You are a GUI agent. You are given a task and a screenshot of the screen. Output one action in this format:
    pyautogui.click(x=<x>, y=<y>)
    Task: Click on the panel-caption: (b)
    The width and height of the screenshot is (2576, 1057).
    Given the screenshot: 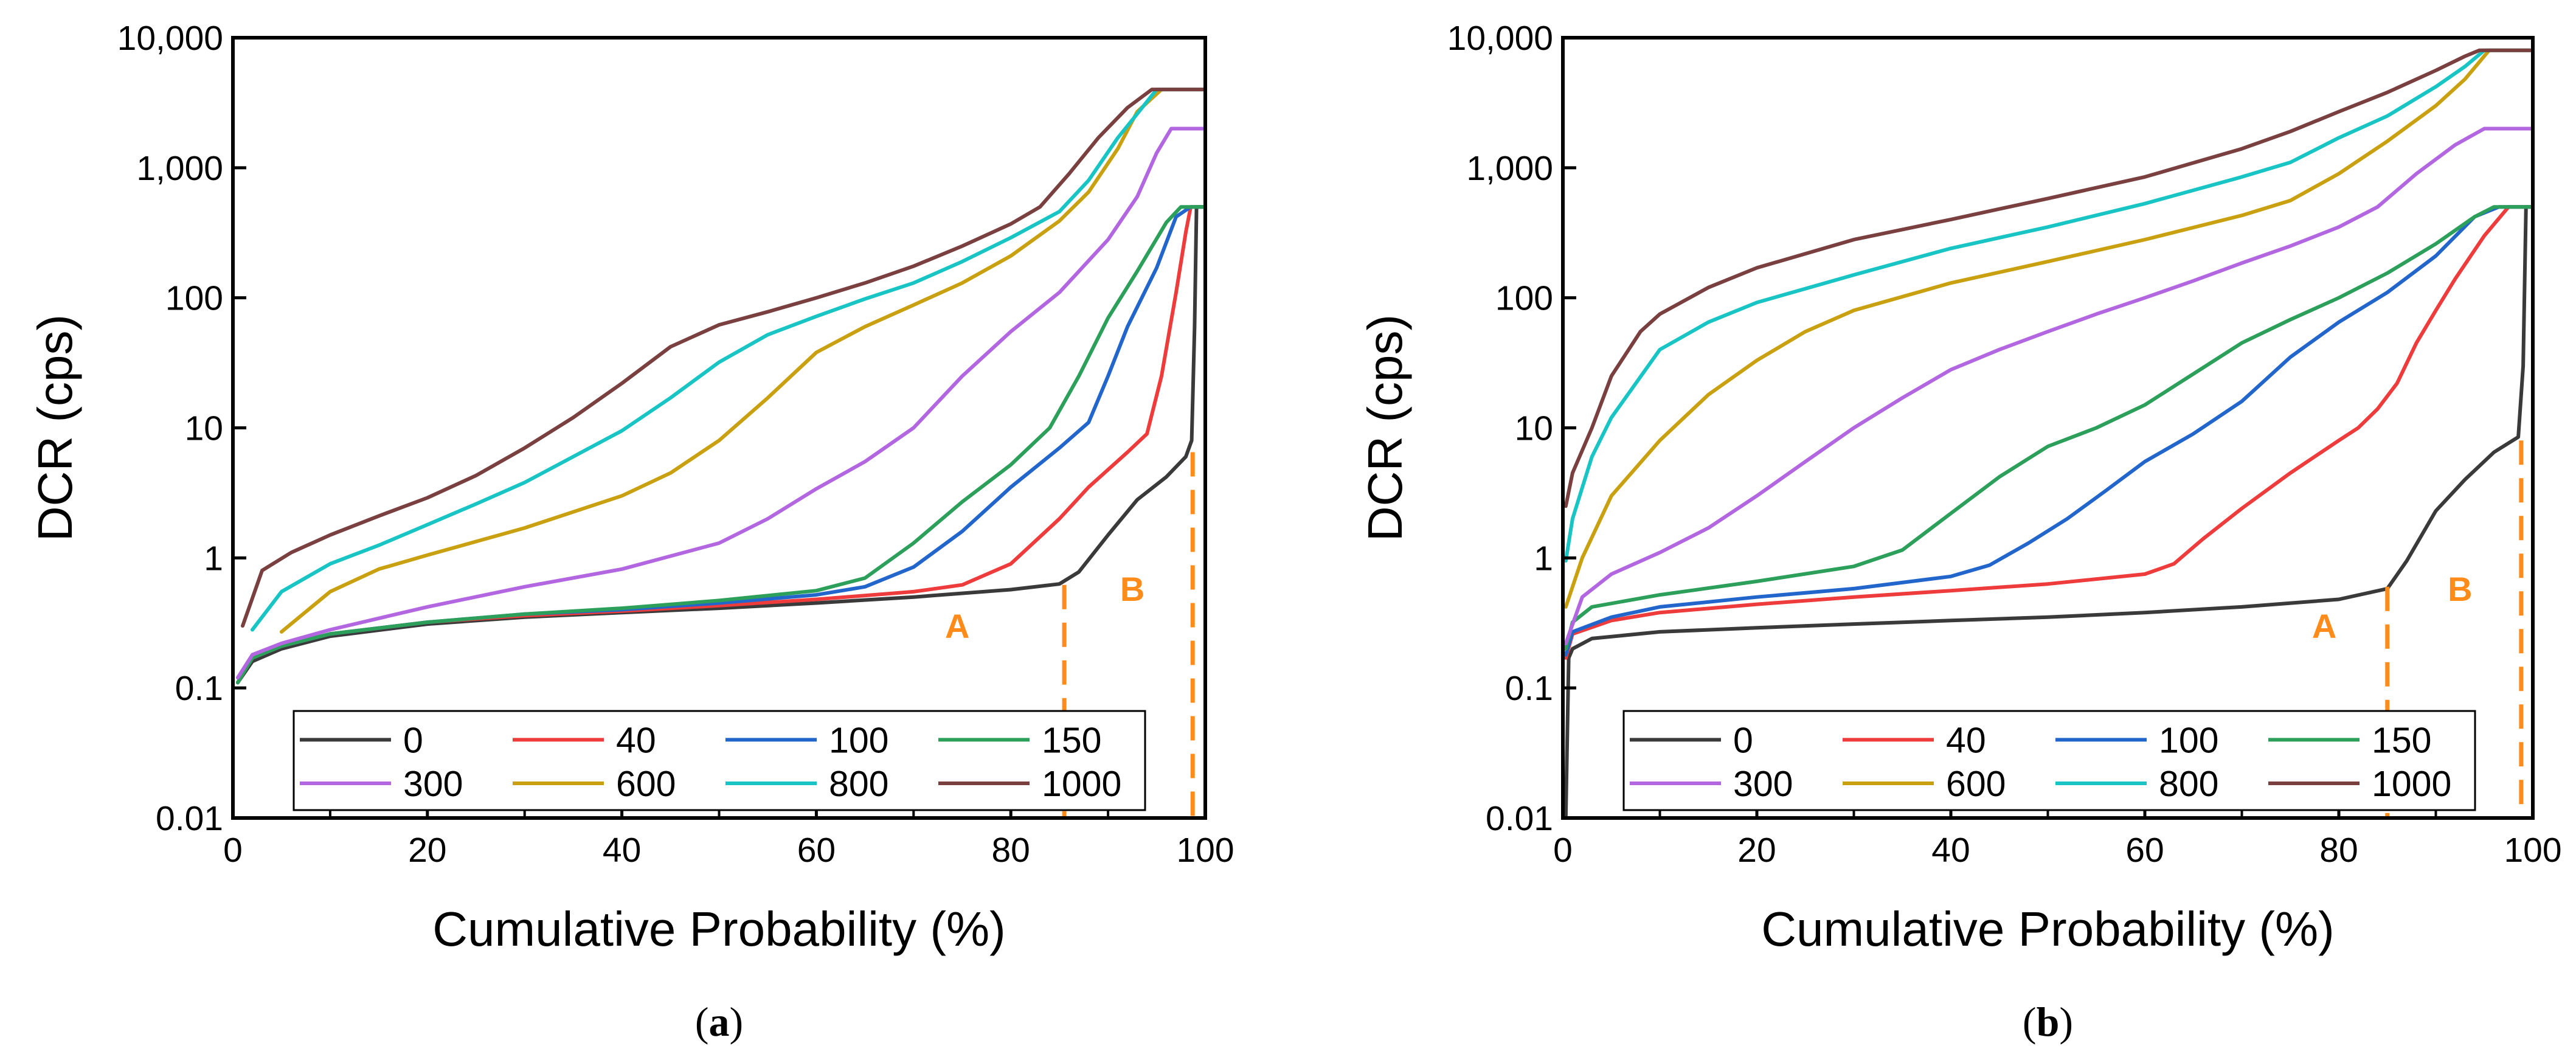 What is the action you would take?
    pyautogui.click(x=2048, y=1022)
    